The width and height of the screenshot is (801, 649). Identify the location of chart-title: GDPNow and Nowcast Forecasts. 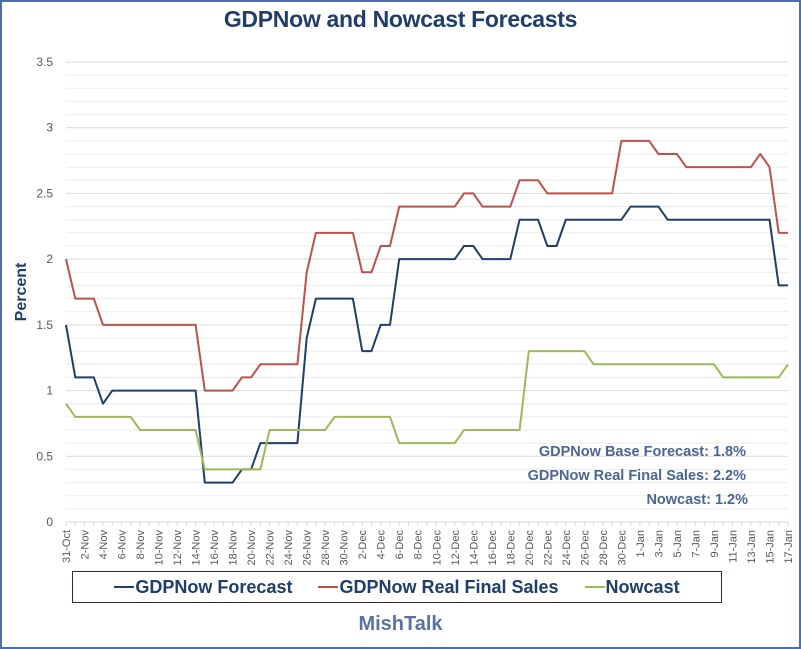
(400, 19).